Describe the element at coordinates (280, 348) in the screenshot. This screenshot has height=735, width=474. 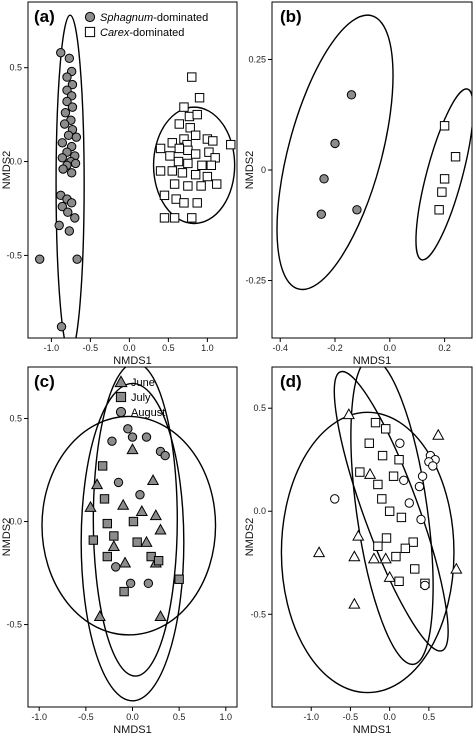
I see `x-tick-label: -0.4` at that location.